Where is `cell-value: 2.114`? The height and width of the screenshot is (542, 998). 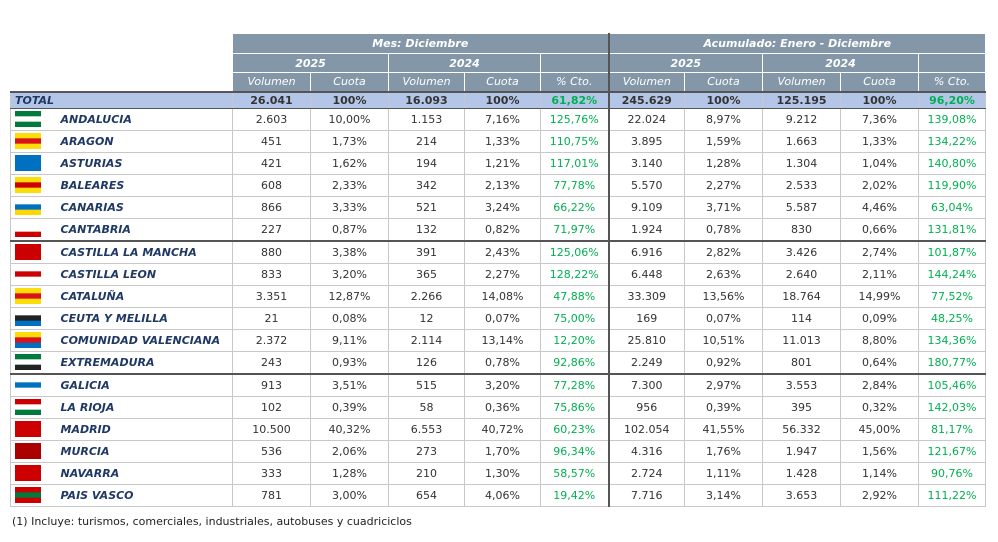 cell-value: 2.114 is located at coordinates (426, 340).